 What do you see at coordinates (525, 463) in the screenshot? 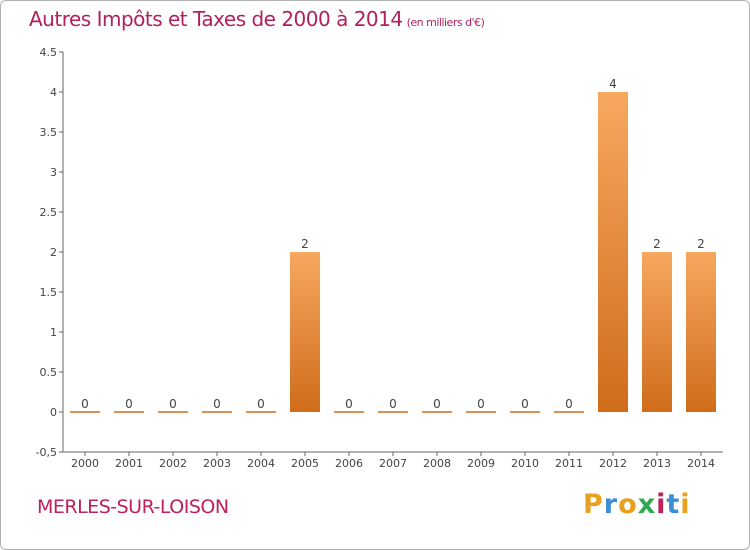
I see `x-tick-label: 2010` at bounding box center [525, 463].